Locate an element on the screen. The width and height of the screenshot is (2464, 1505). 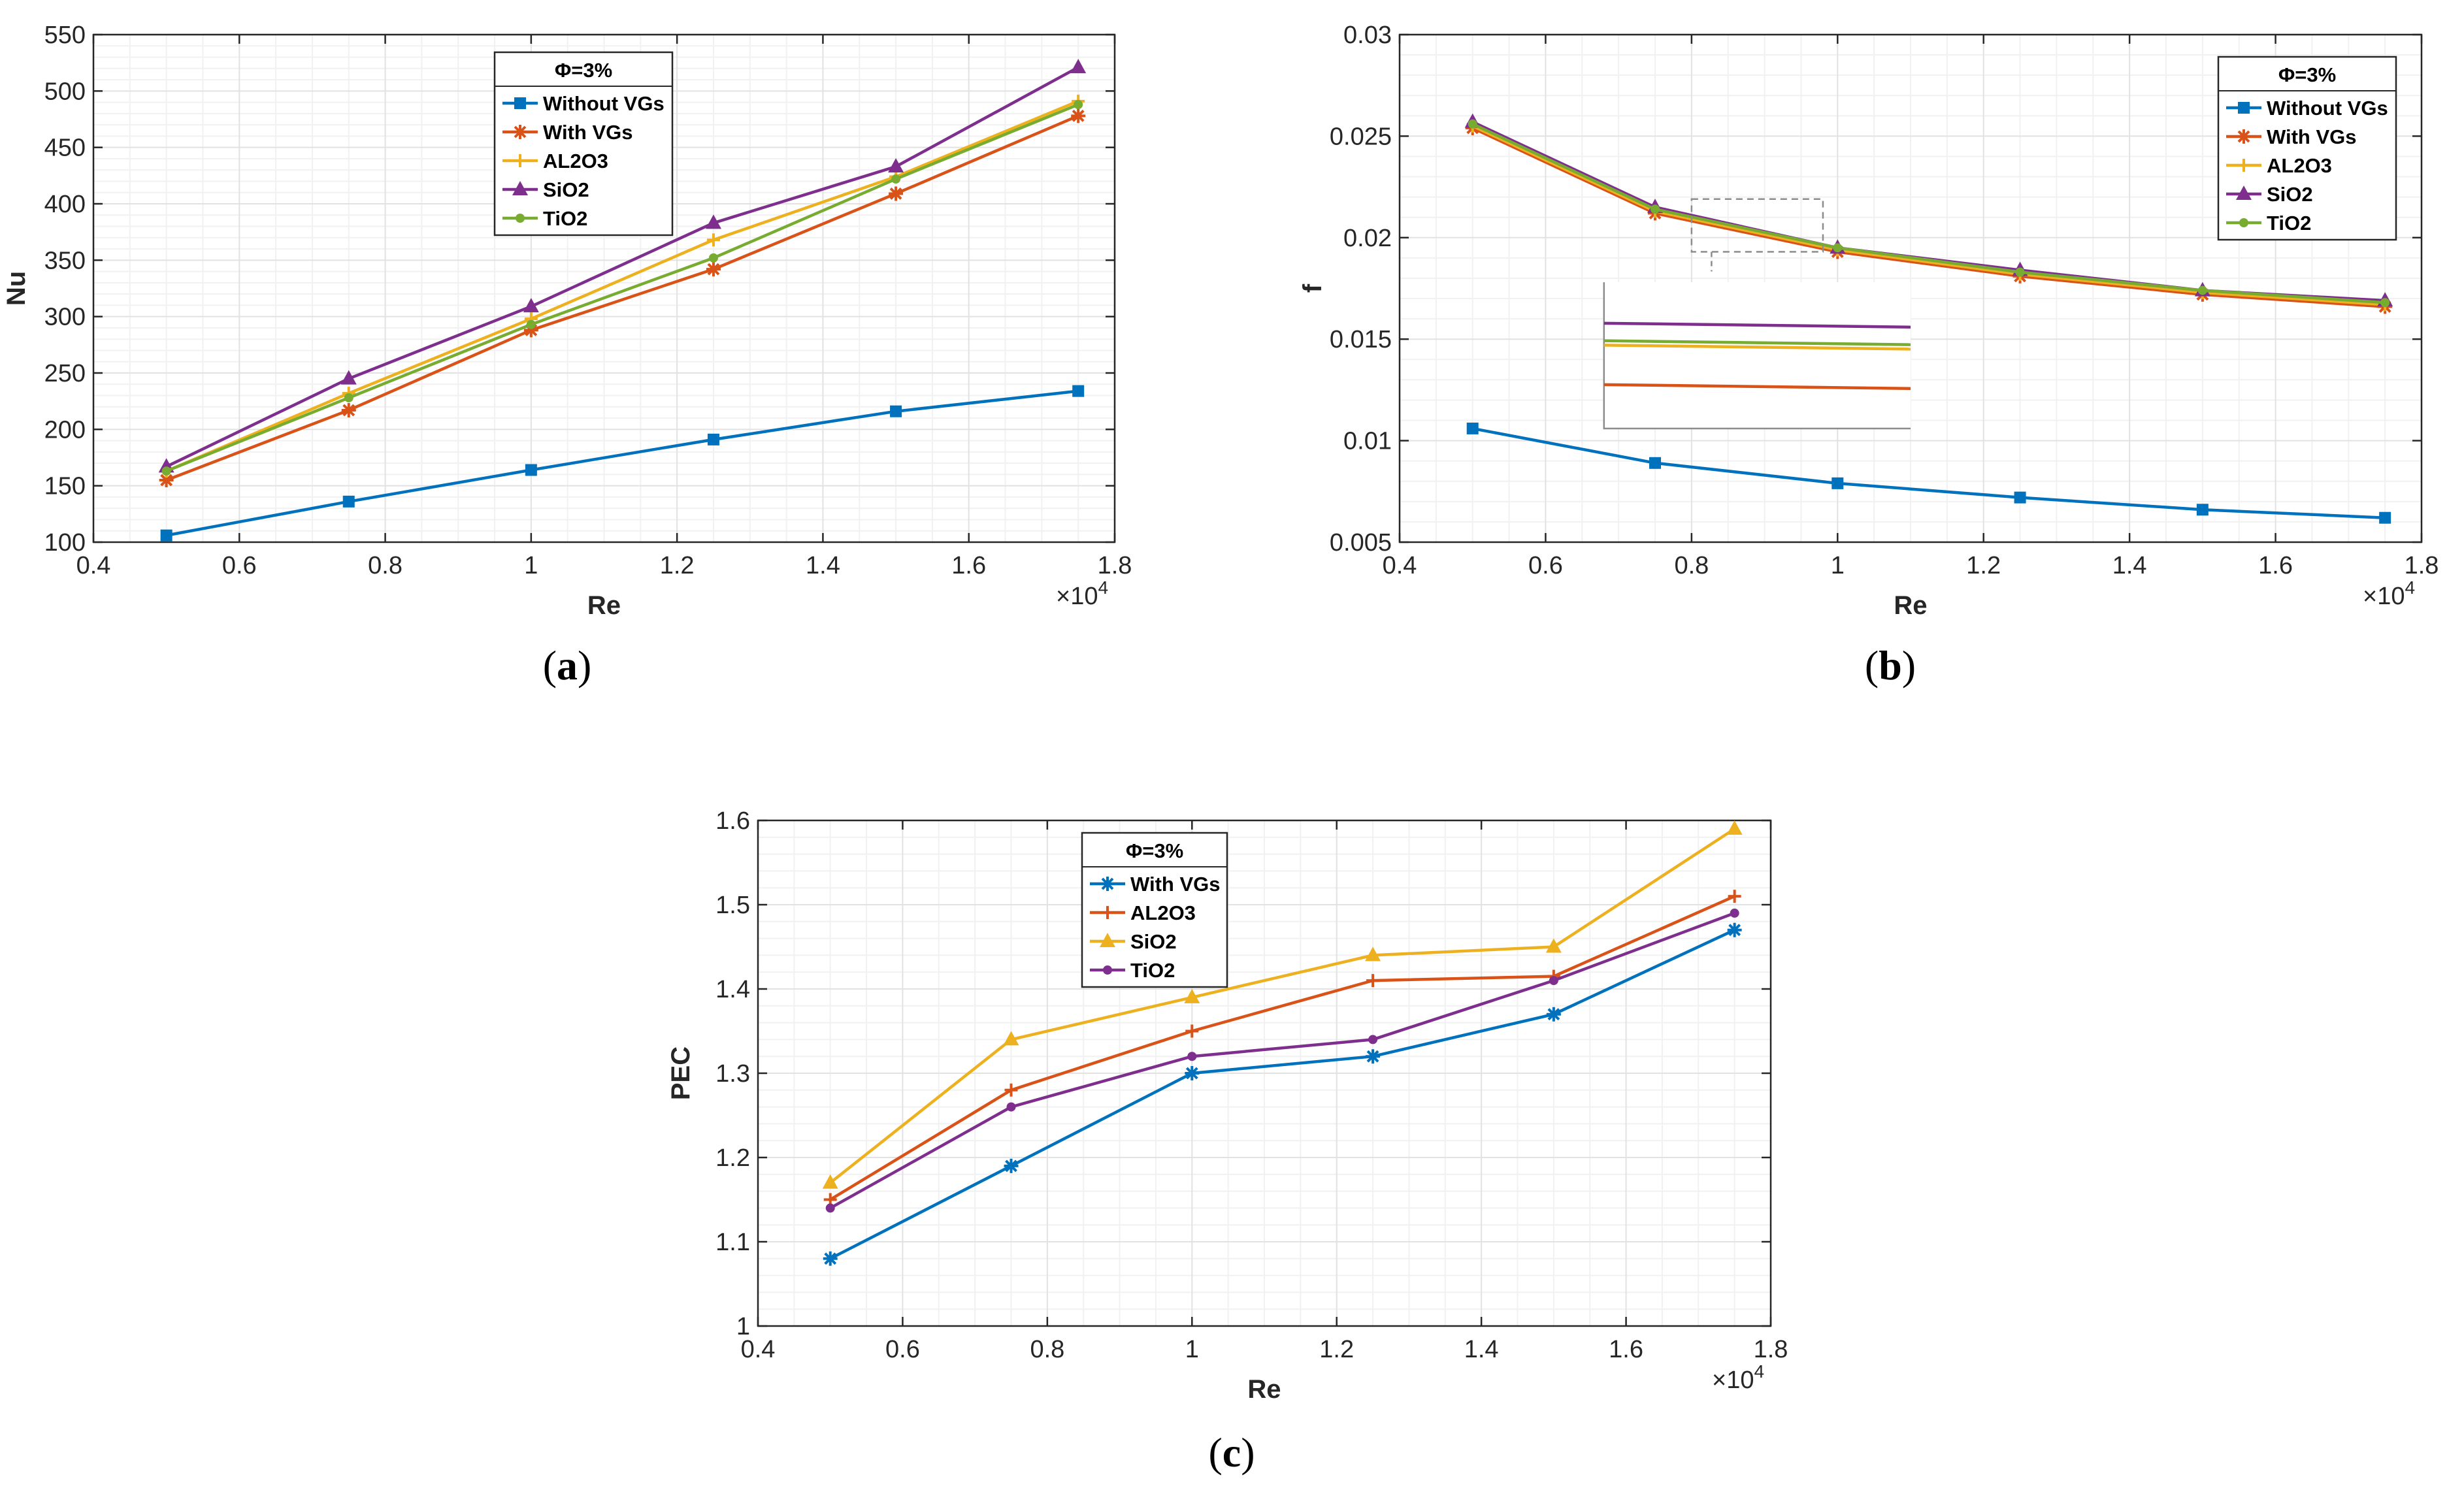
y-axis-label: f is located at coordinates (1312, 288).